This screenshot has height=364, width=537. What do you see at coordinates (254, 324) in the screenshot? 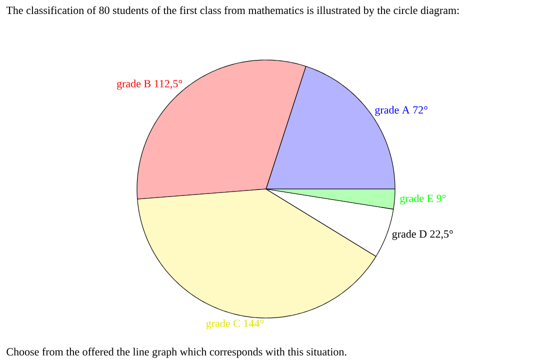
I see `data-label: 144°` at bounding box center [254, 324].